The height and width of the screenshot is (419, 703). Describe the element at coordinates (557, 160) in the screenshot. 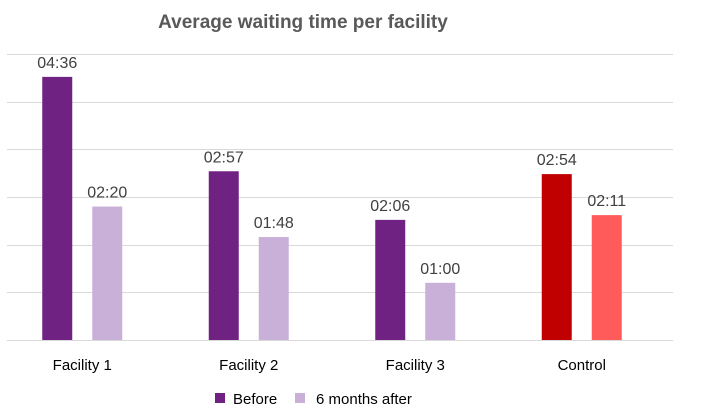

I see `data-label: 02:54` at that location.